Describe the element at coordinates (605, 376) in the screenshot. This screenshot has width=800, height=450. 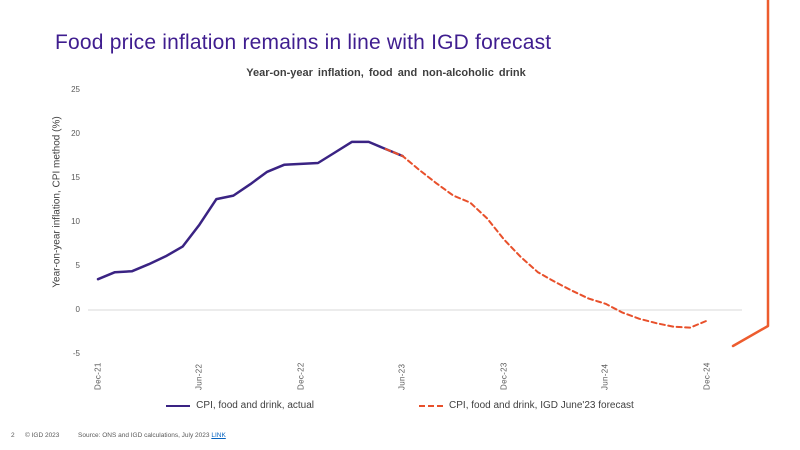
I see `x-tick-jun-24: Jun-24` at that location.